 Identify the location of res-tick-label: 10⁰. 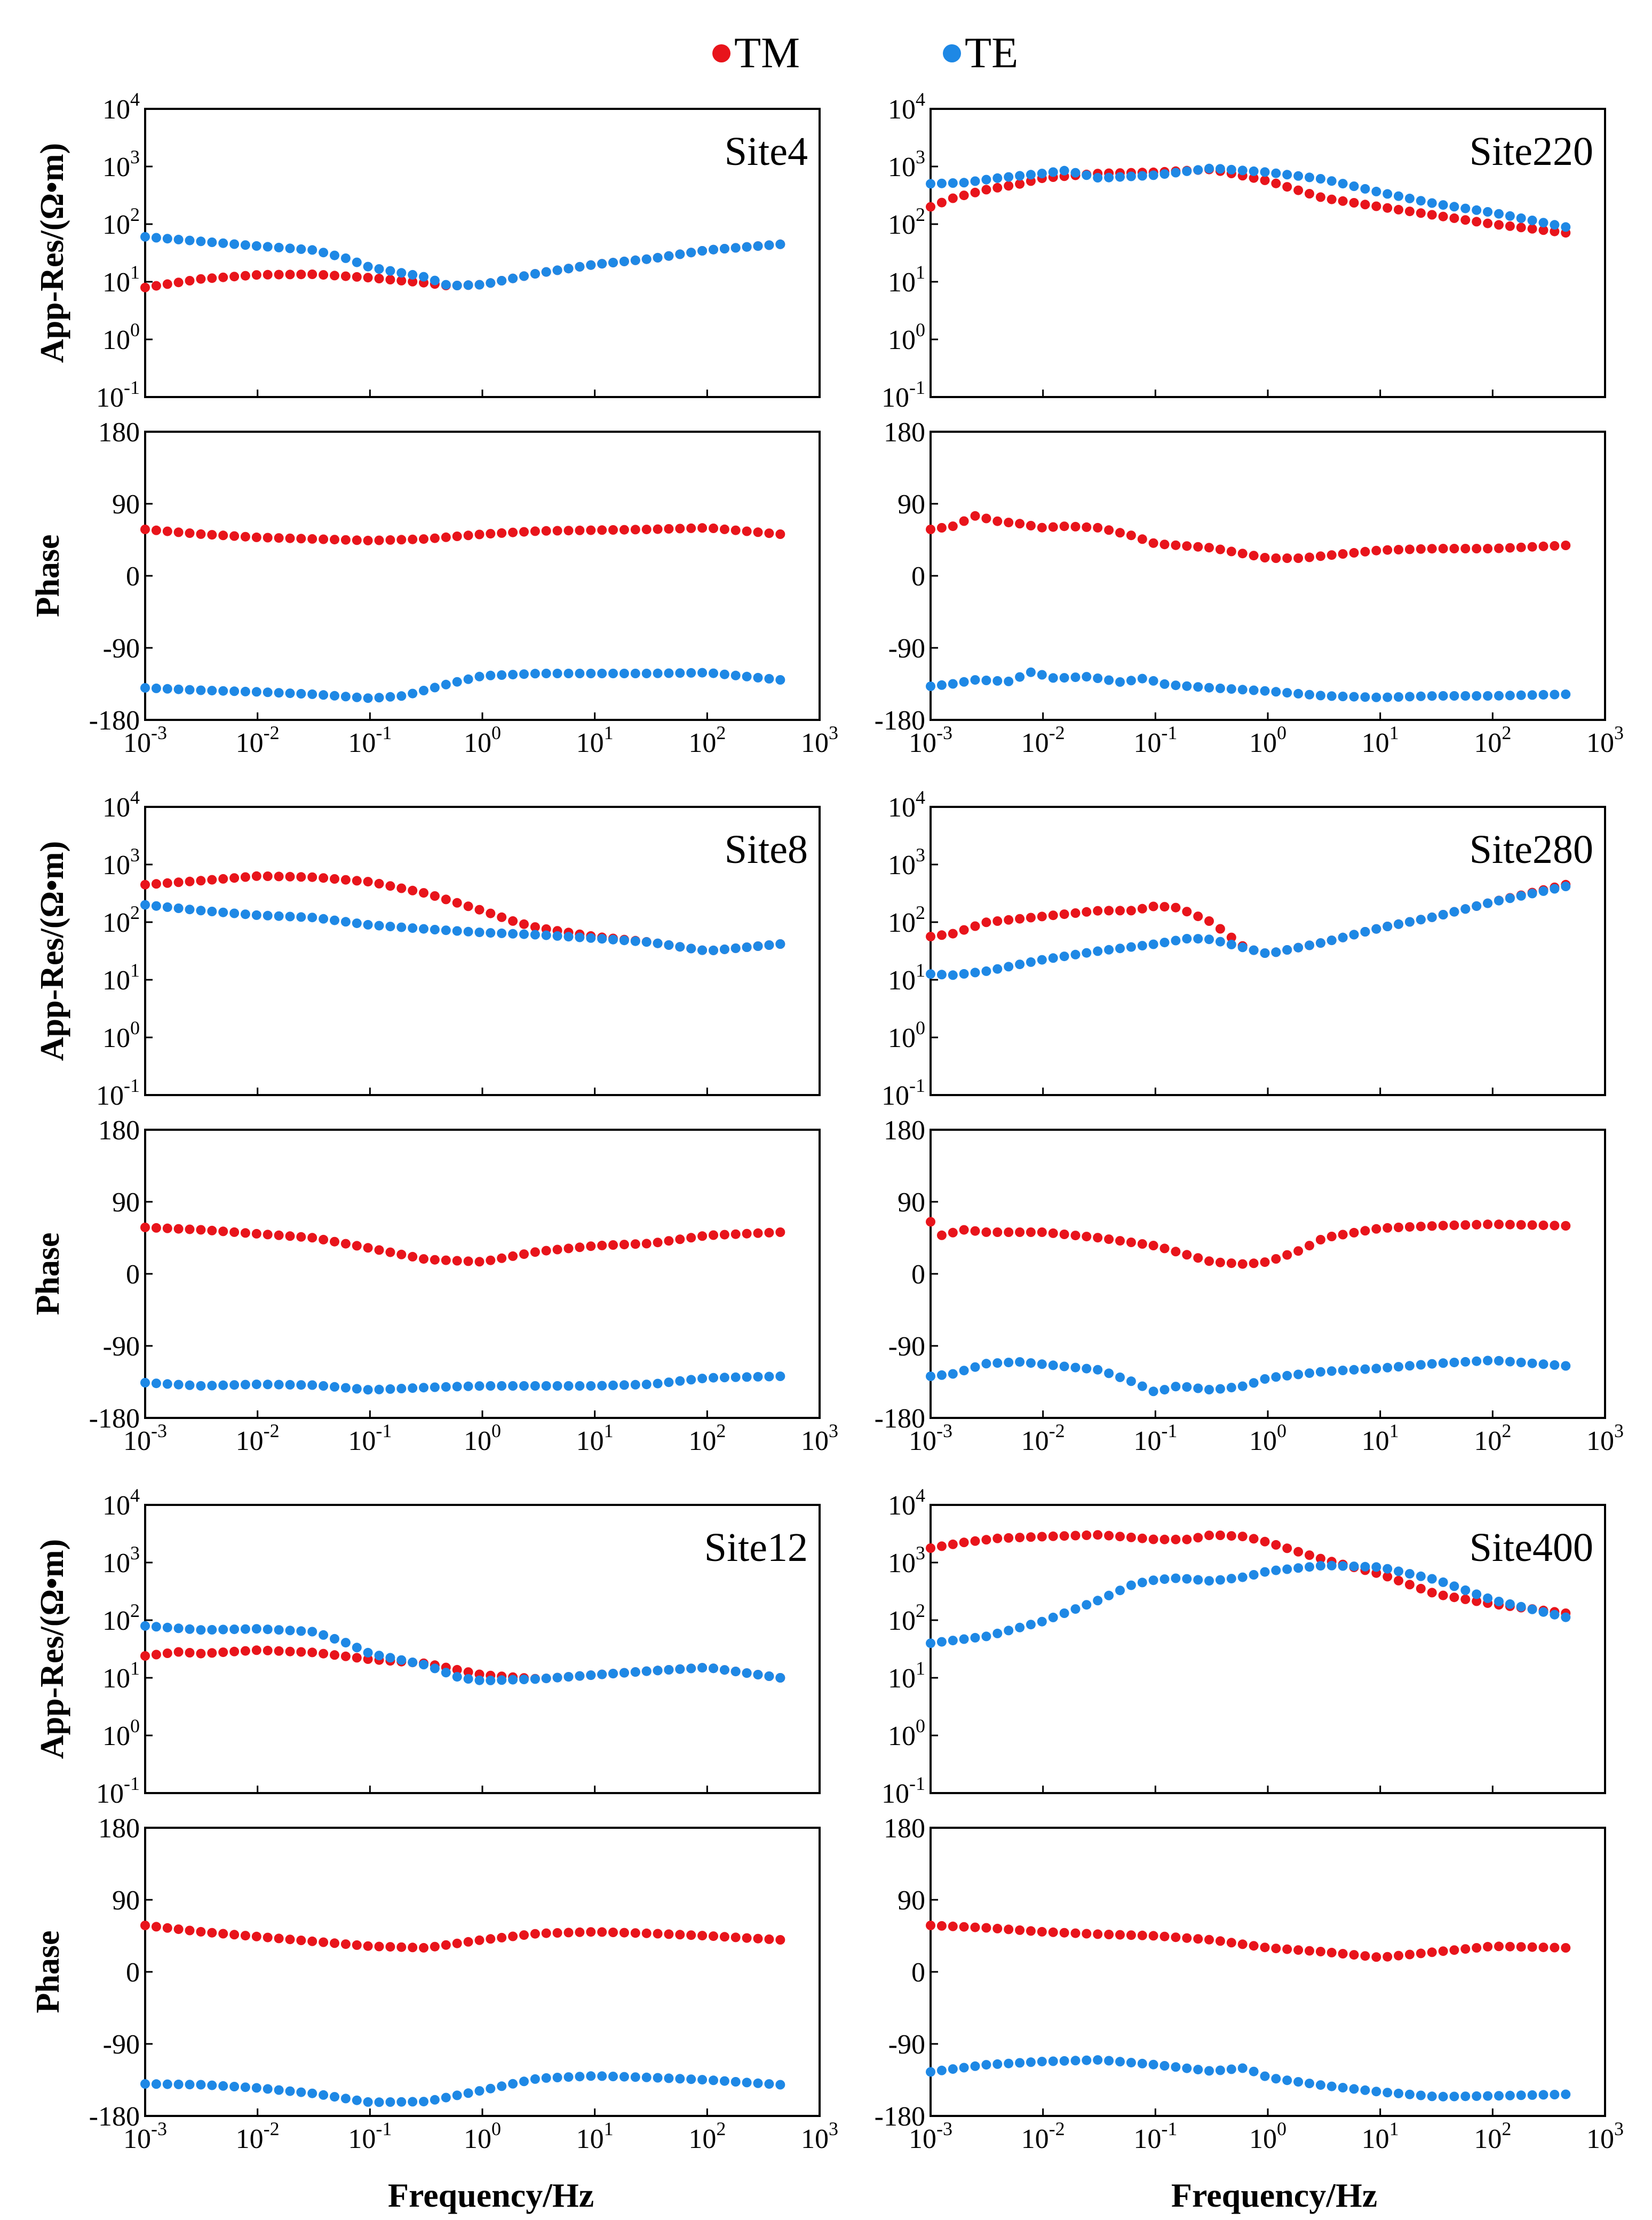
(121, 1035).